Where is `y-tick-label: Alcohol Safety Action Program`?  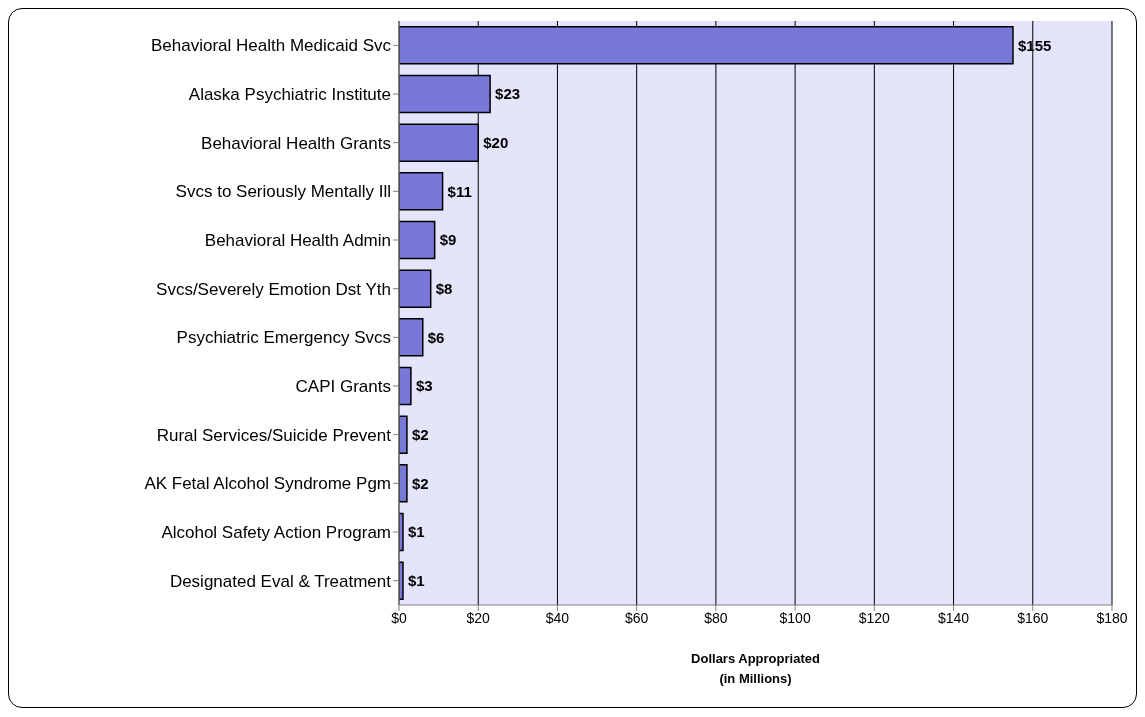
y-tick-label: Alcohol Safety Action Program is located at coordinates (276, 533).